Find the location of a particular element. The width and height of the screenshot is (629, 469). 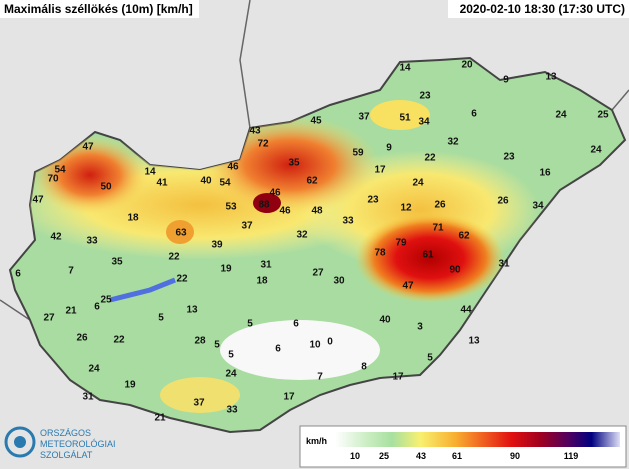

title-box is located at coordinates (99, 9).